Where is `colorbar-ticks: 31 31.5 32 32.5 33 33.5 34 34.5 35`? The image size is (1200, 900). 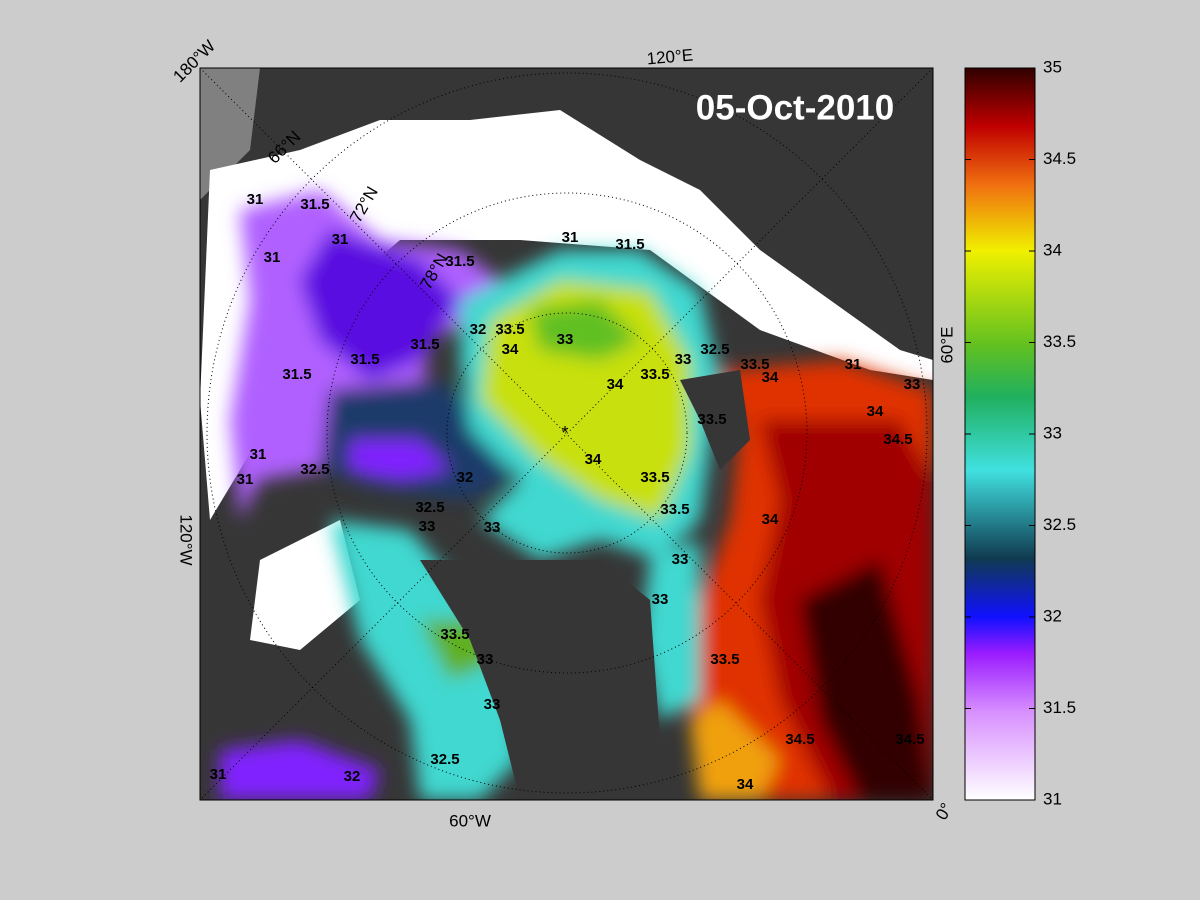
colorbar-ticks: 31 31.5 32 32.5 33 33.5 34 34.5 35 is located at coordinates (1020, 432).